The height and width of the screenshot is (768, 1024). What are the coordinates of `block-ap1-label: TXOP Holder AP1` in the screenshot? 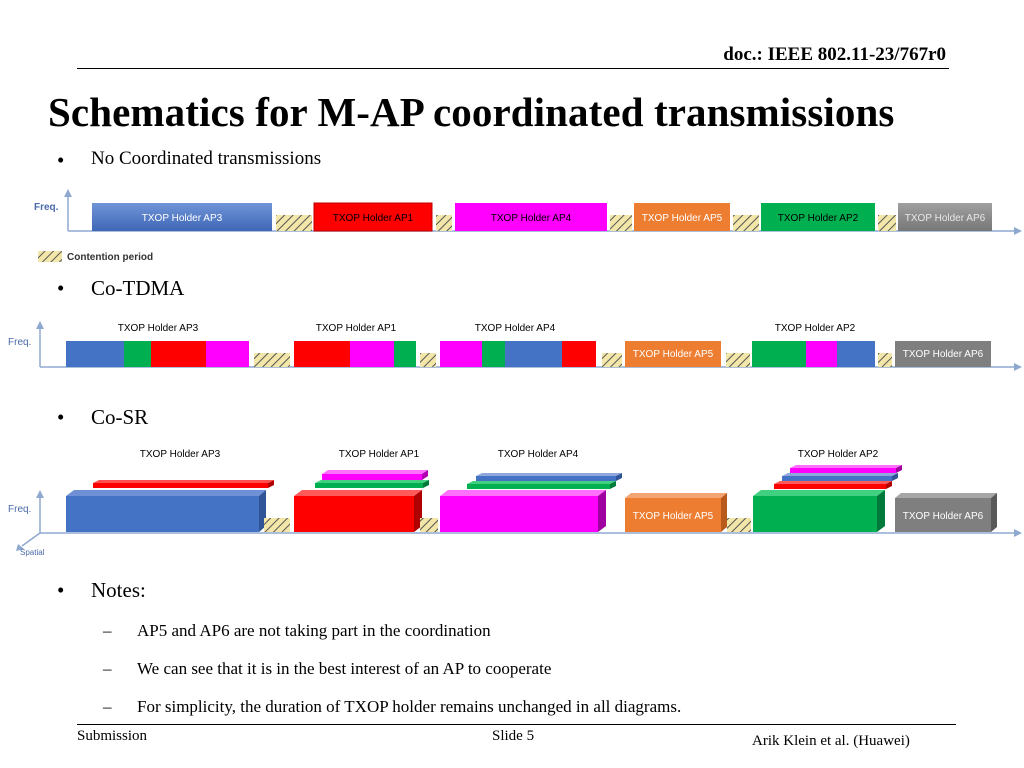 It's located at (373, 218).